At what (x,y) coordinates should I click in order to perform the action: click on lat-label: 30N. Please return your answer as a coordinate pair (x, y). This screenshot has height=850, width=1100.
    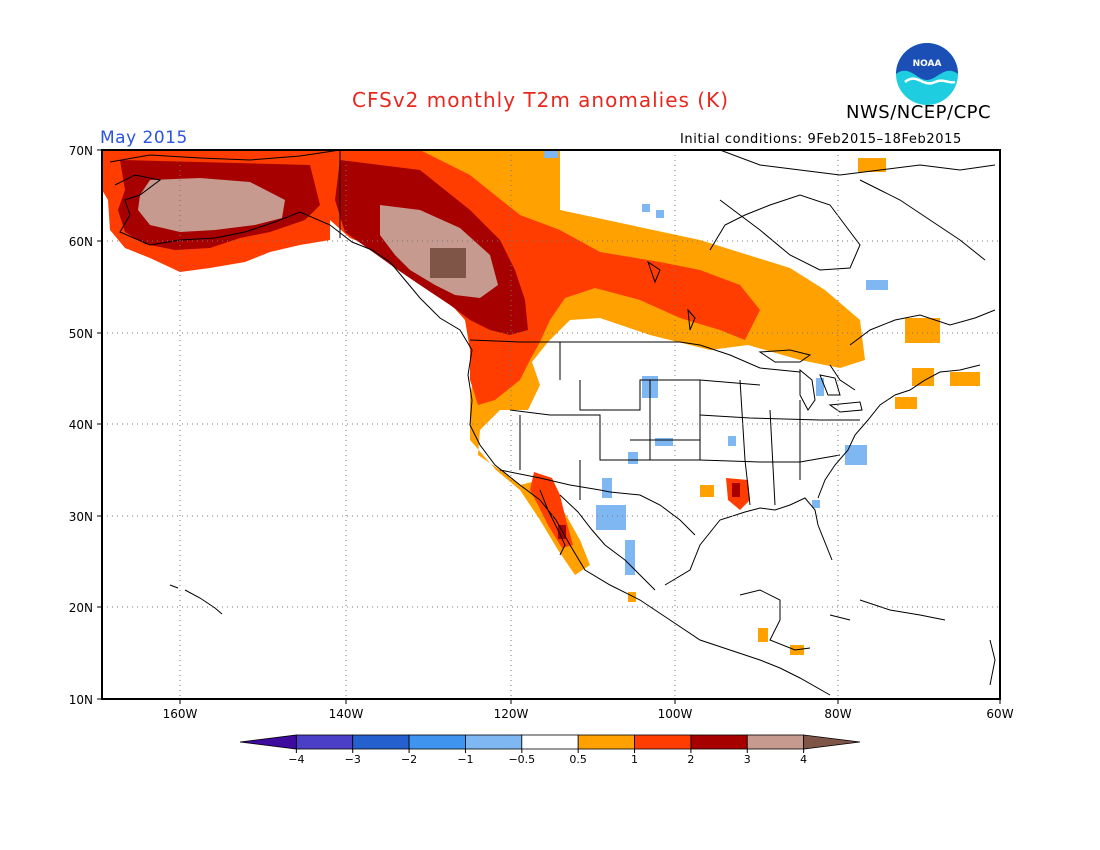
    Looking at the image, I should click on (81, 517).